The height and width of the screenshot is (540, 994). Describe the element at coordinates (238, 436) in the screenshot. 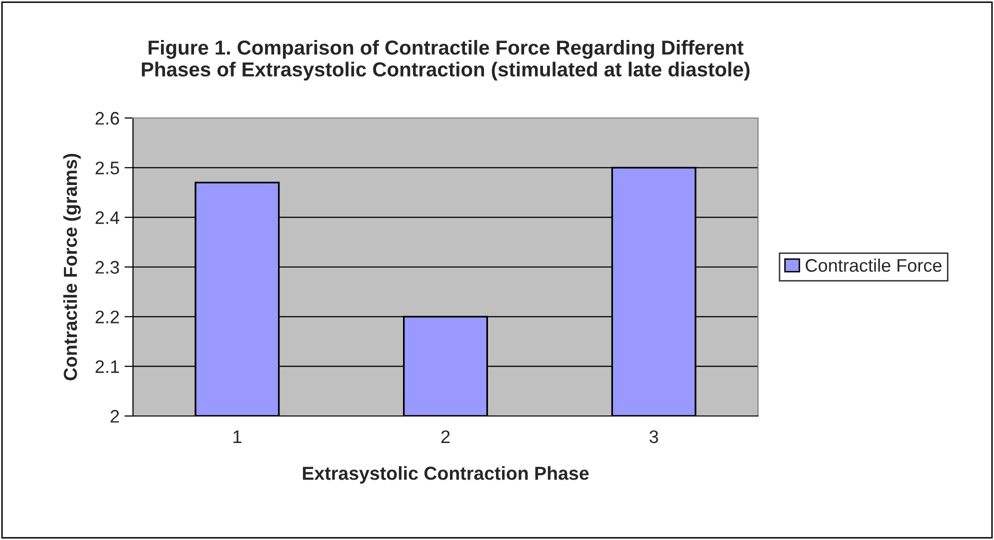

I see `x-tick-label: 1` at that location.